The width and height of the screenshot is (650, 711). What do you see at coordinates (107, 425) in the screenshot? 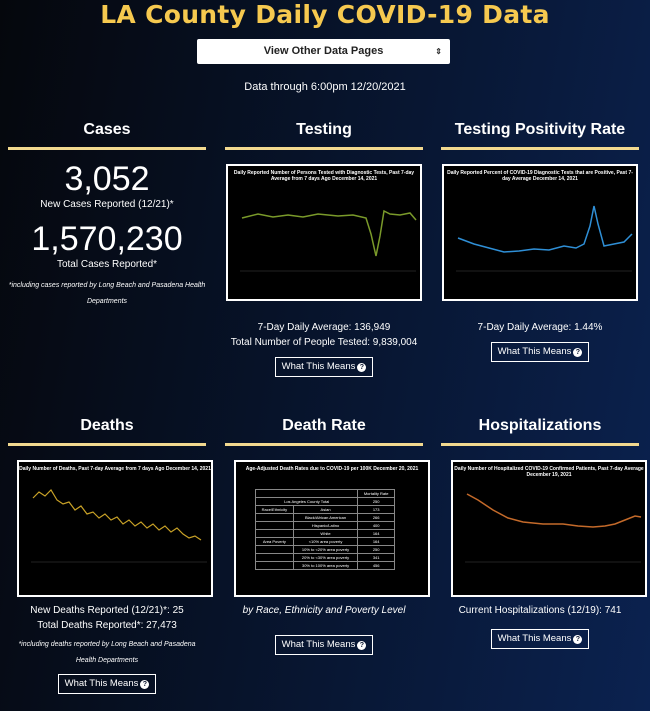
I see `deaths-heading: Deaths` at bounding box center [107, 425].